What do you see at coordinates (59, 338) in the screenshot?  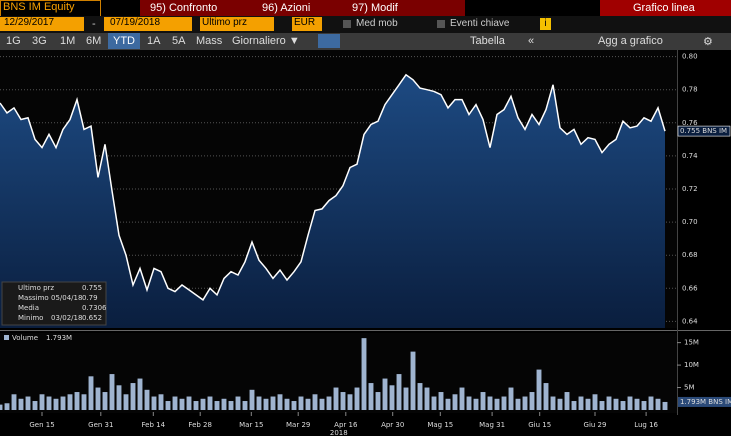 I see `legend-value: 1.793M` at bounding box center [59, 338].